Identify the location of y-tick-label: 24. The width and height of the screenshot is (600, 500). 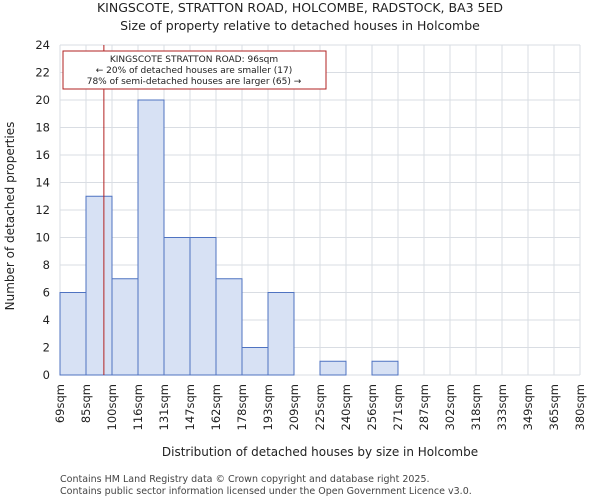
(42, 45).